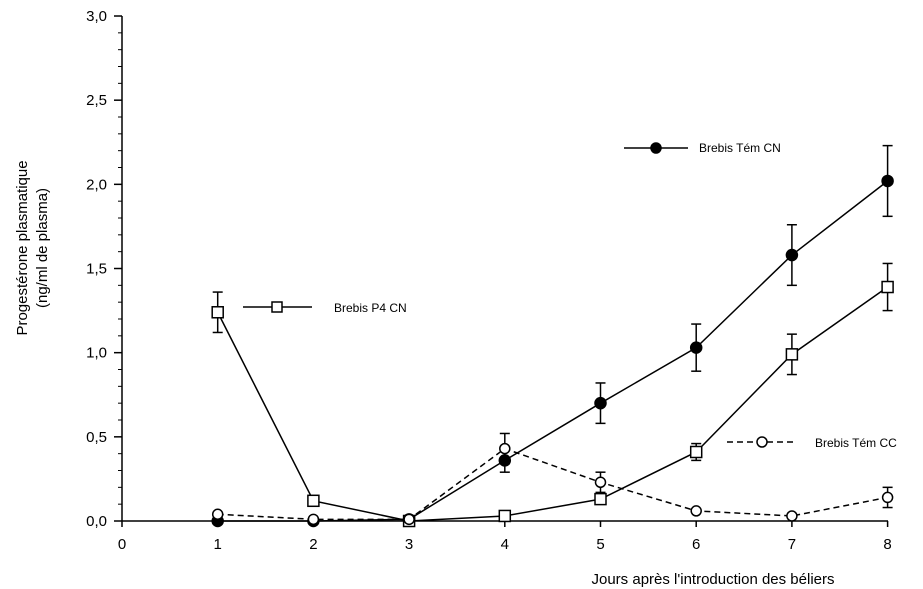  I want to click on y-tick-label: 2,0, so click(96, 184).